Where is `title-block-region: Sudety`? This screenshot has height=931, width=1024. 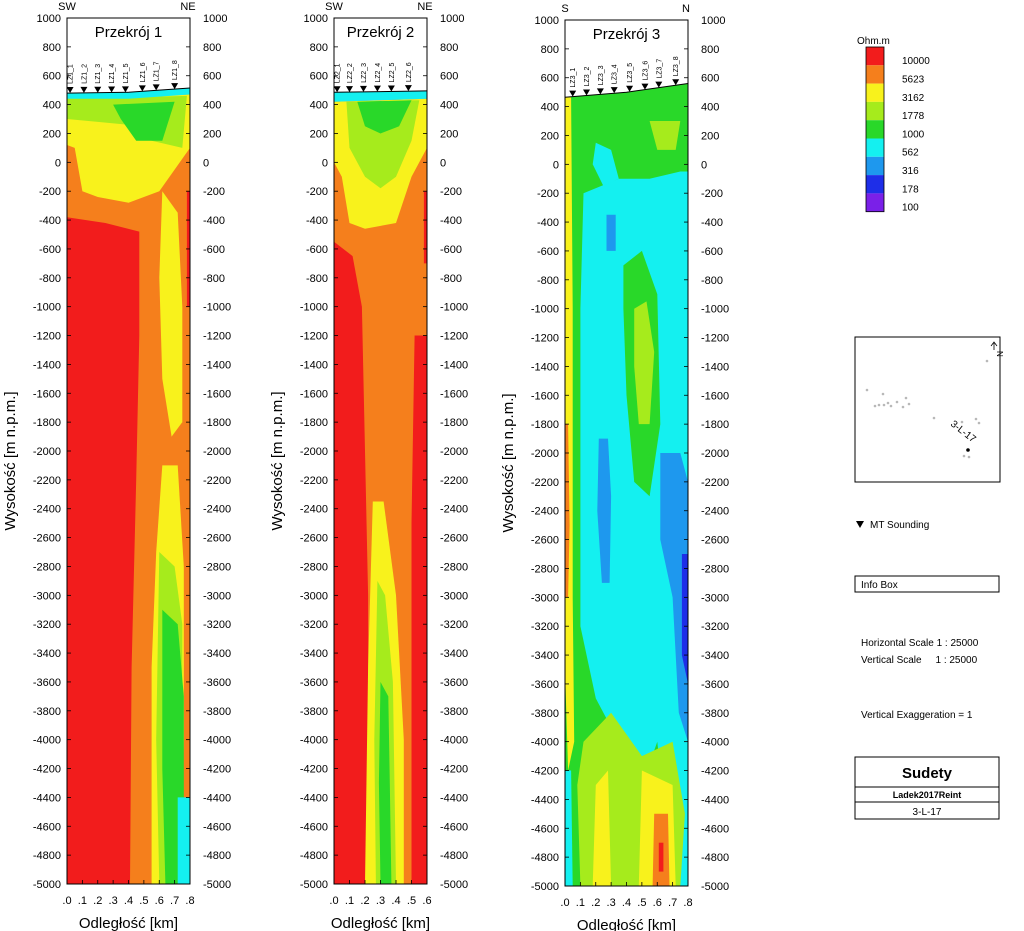
title-block-region: Sudety is located at coordinates (927, 773).